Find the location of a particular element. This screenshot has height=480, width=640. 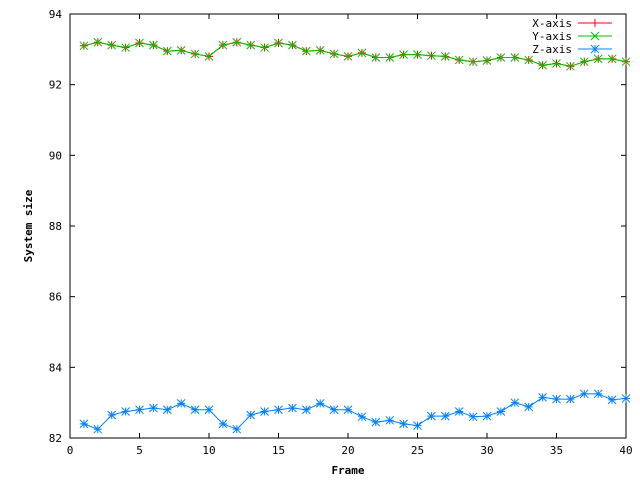

series-z-axis is located at coordinates (355, 411).